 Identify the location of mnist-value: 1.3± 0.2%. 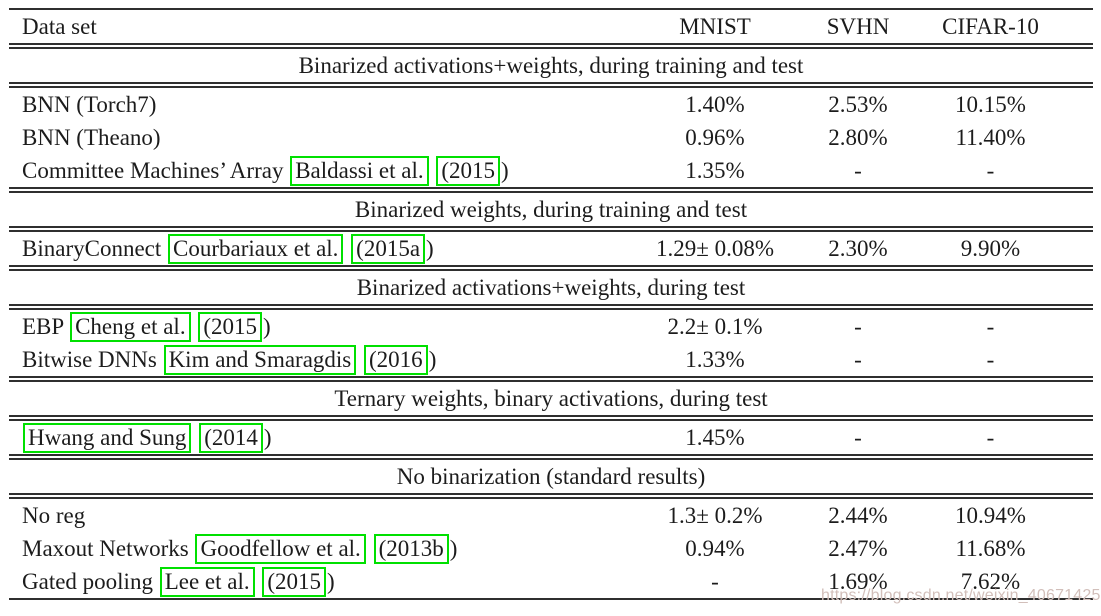
(715, 515).